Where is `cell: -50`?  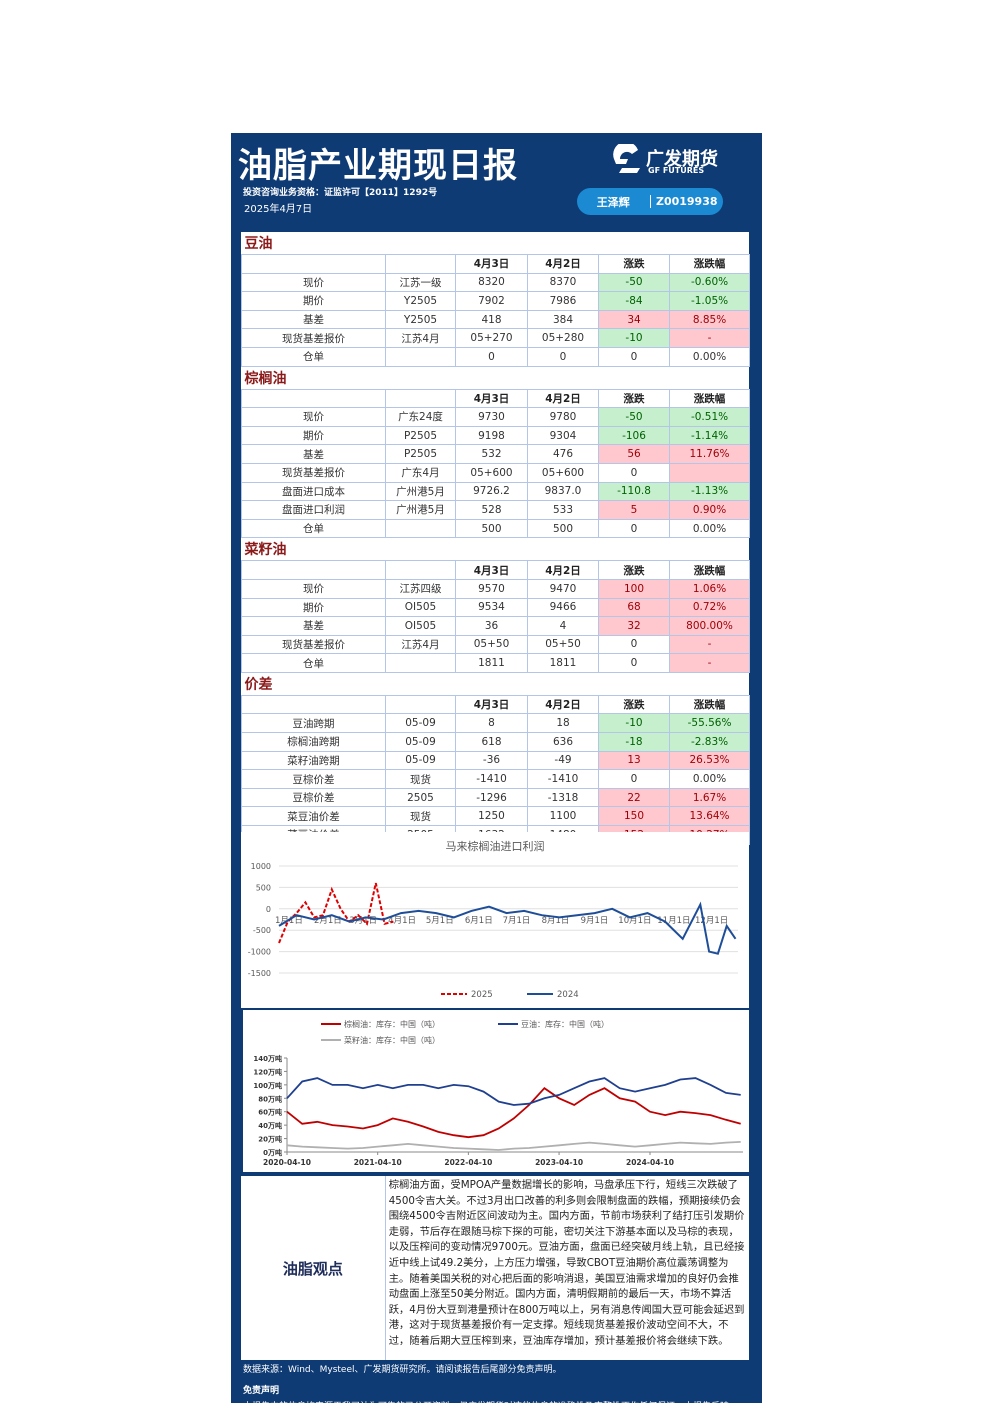 cell: -50 is located at coordinates (634, 417).